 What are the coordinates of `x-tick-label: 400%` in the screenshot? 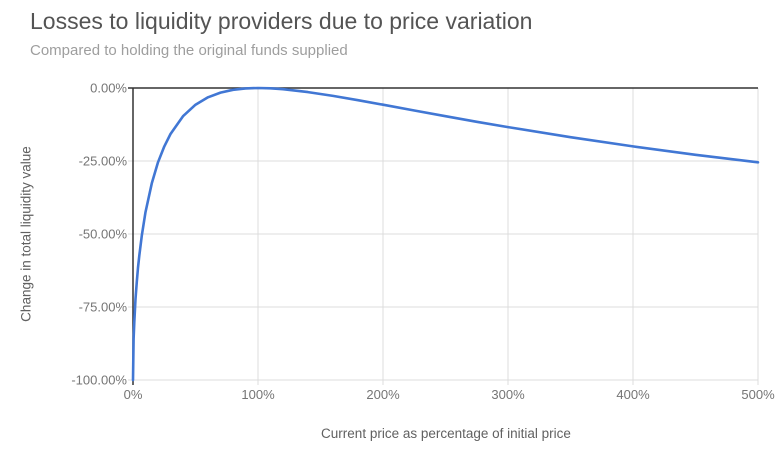 It's located at (633, 394).